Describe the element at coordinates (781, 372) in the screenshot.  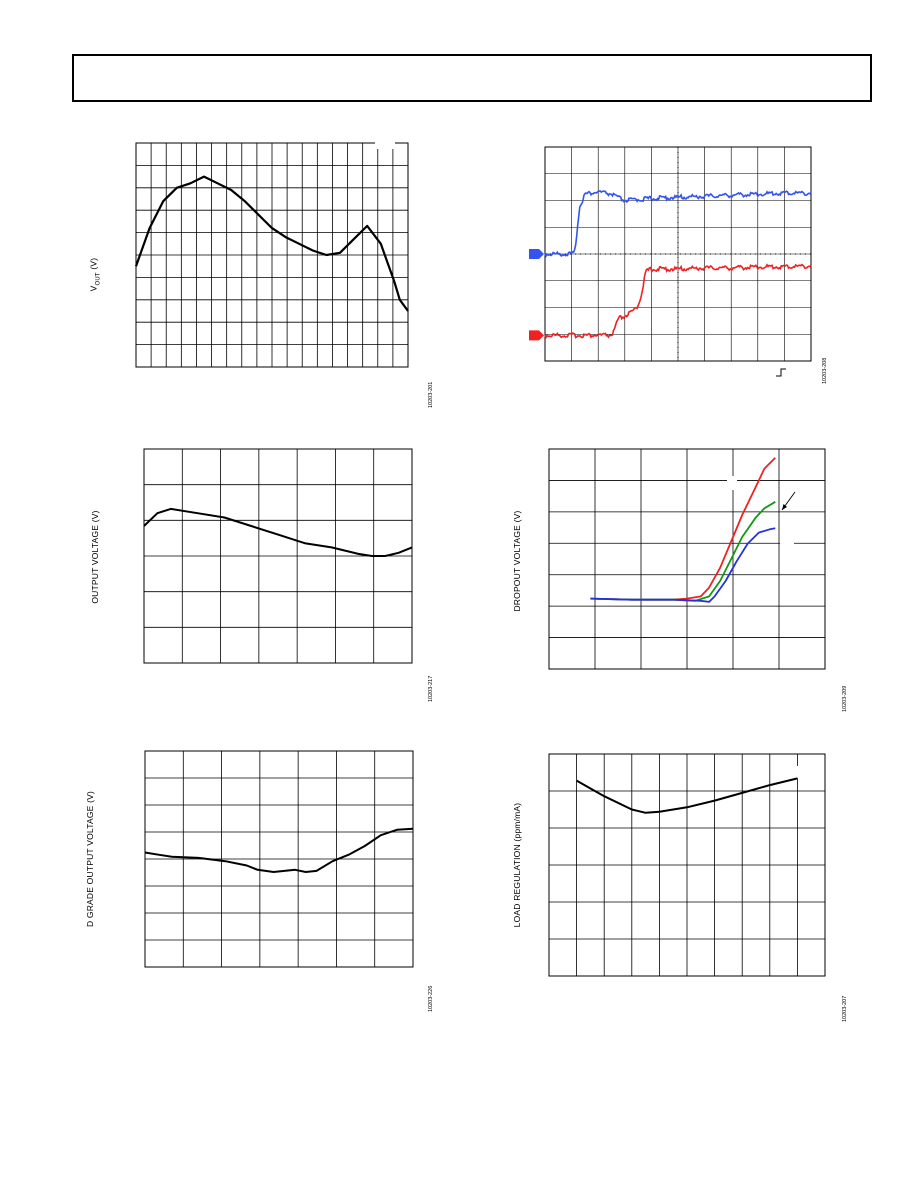
I see `trigger-edge-icon` at that location.